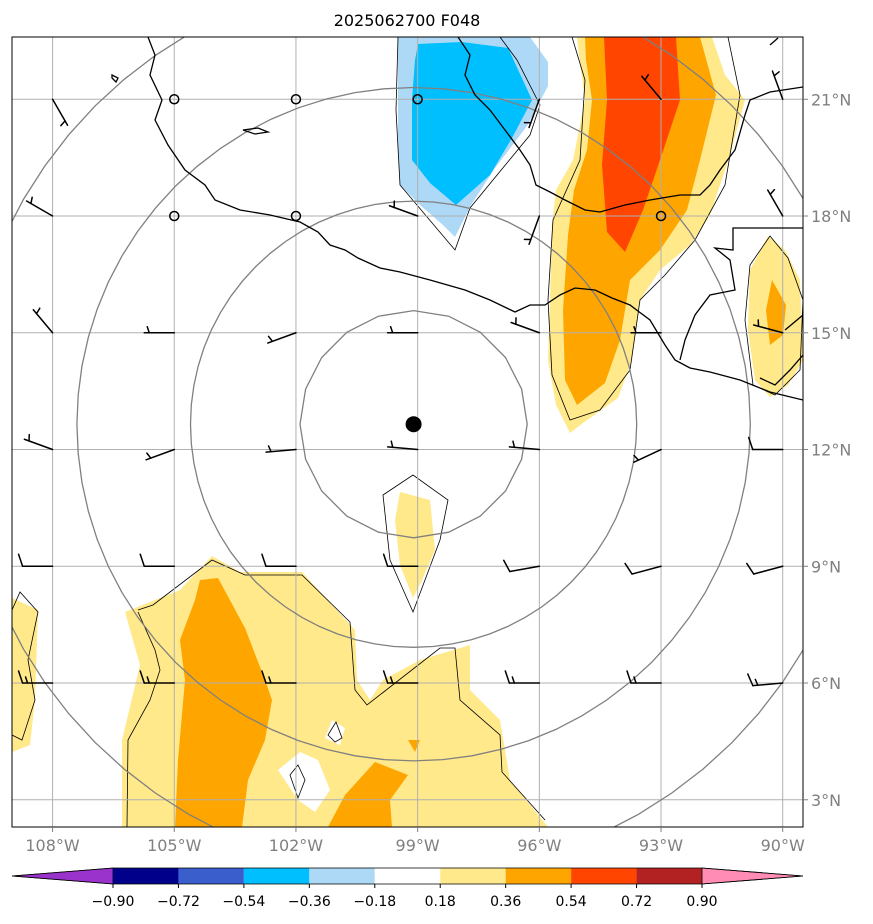 This screenshot has height=924, width=873. What do you see at coordinates (831, 450) in the screenshot?
I see `lat-tick-label: 12°N` at bounding box center [831, 450].